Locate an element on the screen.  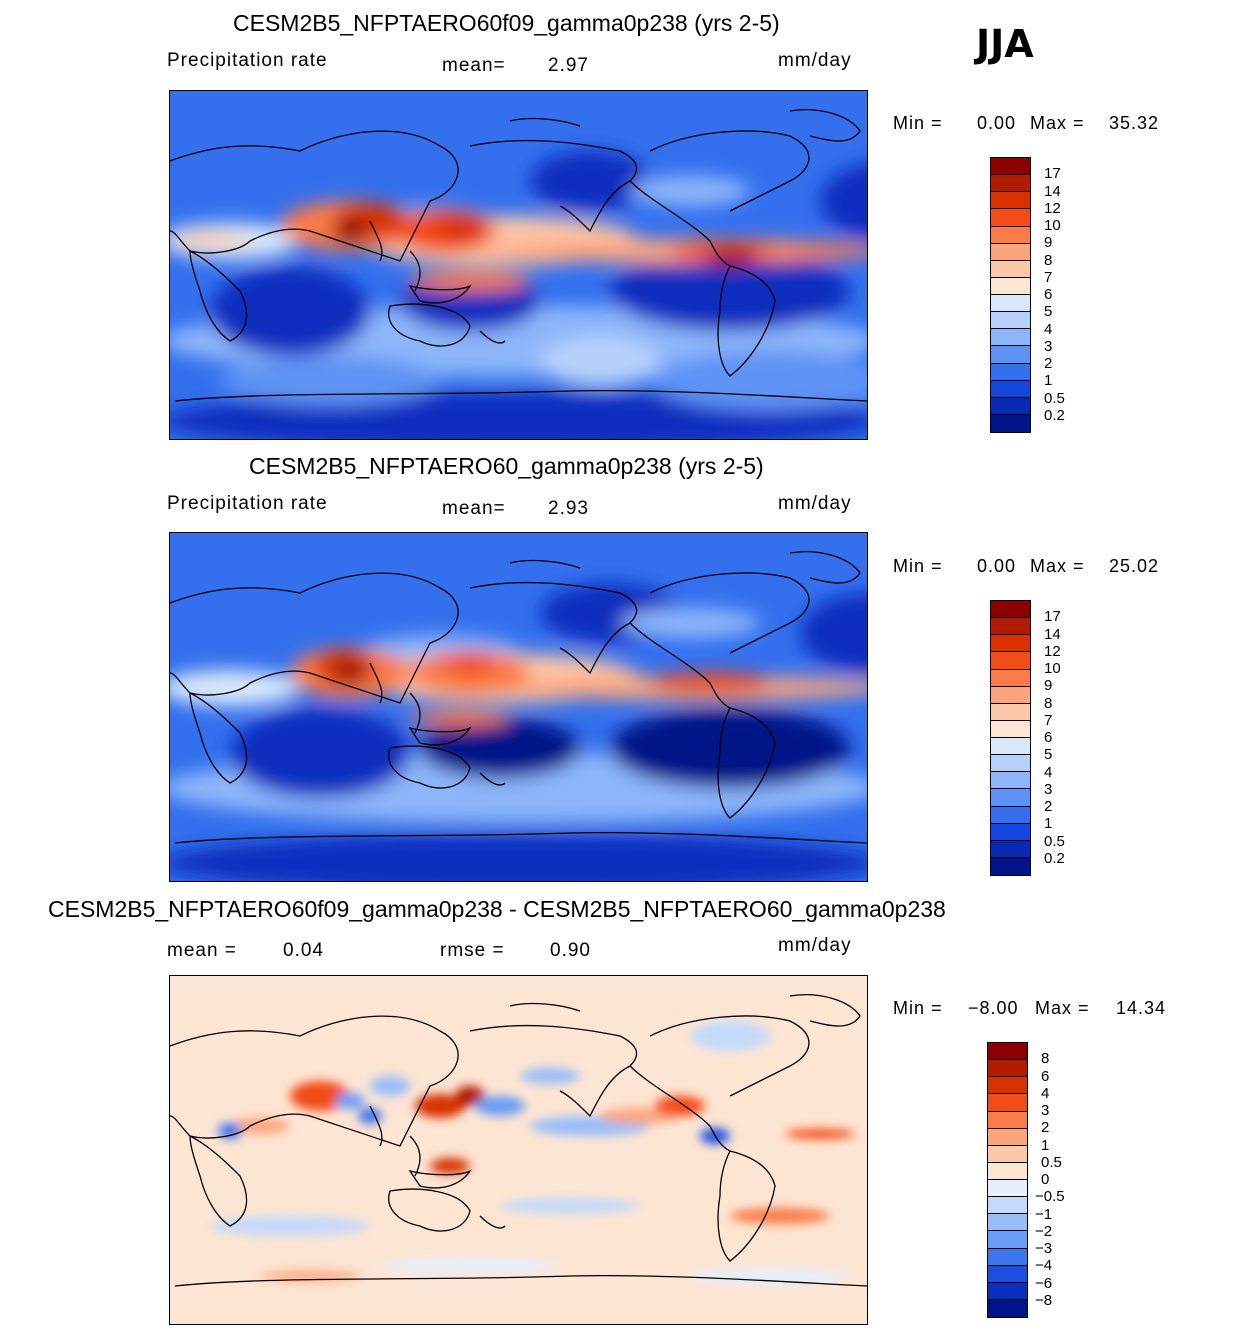
colorbar-tick-label: 8 is located at coordinates (1048, 703).